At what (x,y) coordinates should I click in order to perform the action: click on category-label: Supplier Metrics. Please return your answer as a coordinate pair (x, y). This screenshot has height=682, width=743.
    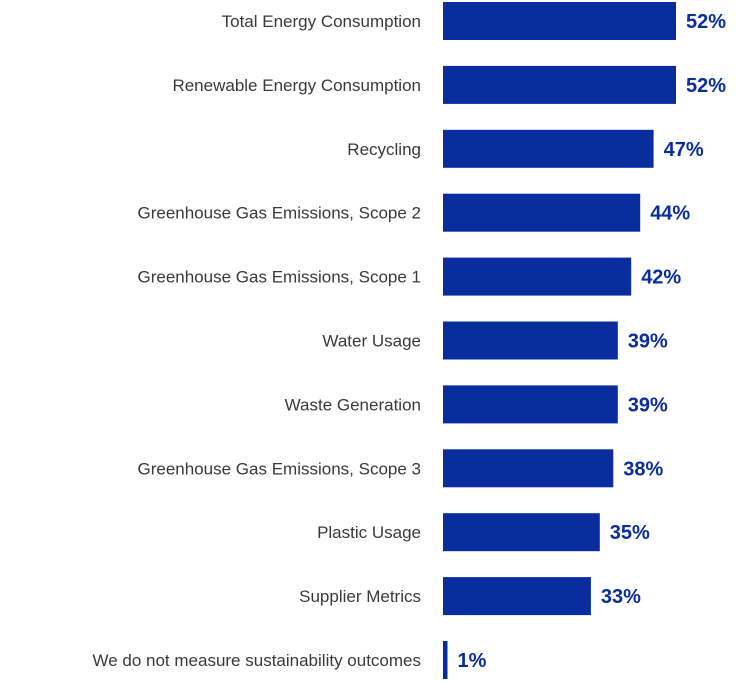
    Looking at the image, I should click on (360, 596).